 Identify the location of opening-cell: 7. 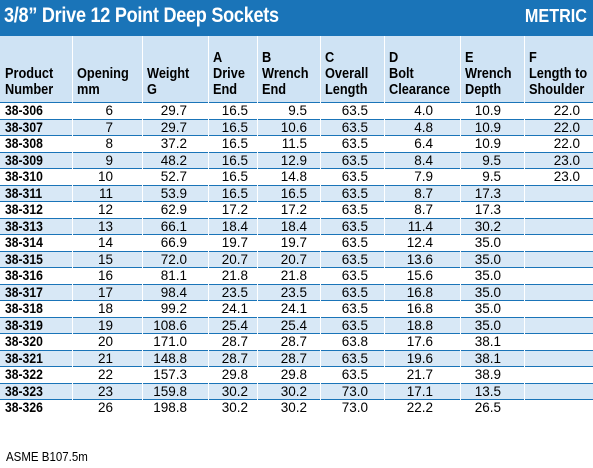
(109, 127).